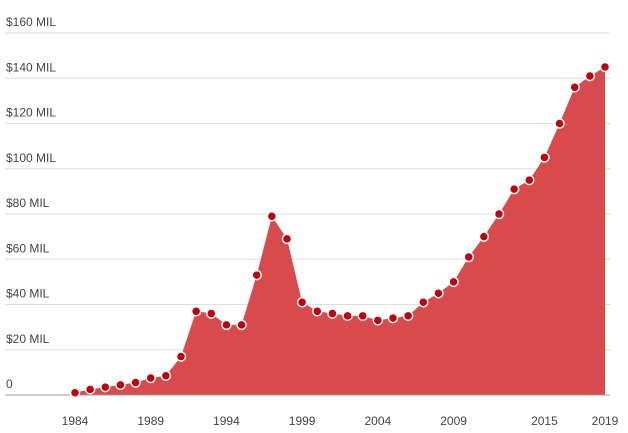  I want to click on x-tick-label: 2015, so click(544, 421).